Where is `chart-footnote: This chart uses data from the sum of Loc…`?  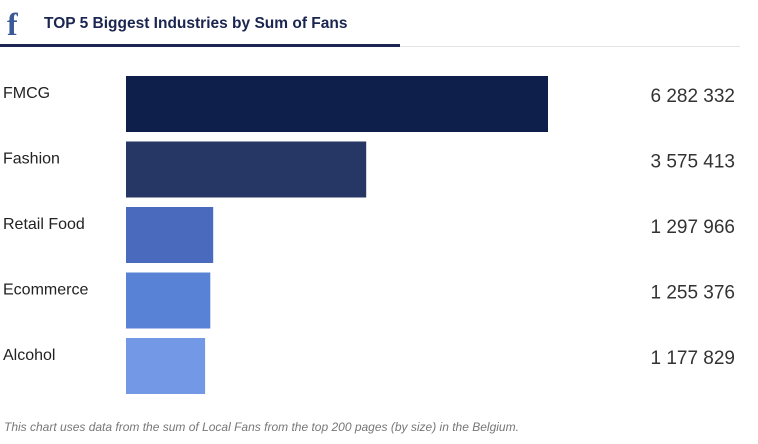 chart-footnote: This chart uses data from the sum of Loc… is located at coordinates (261, 427).